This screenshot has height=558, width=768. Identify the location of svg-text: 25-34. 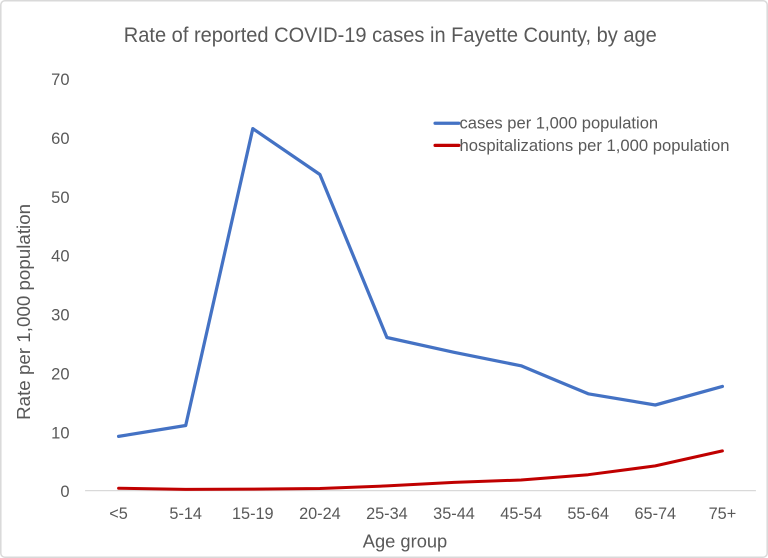
(387, 514).